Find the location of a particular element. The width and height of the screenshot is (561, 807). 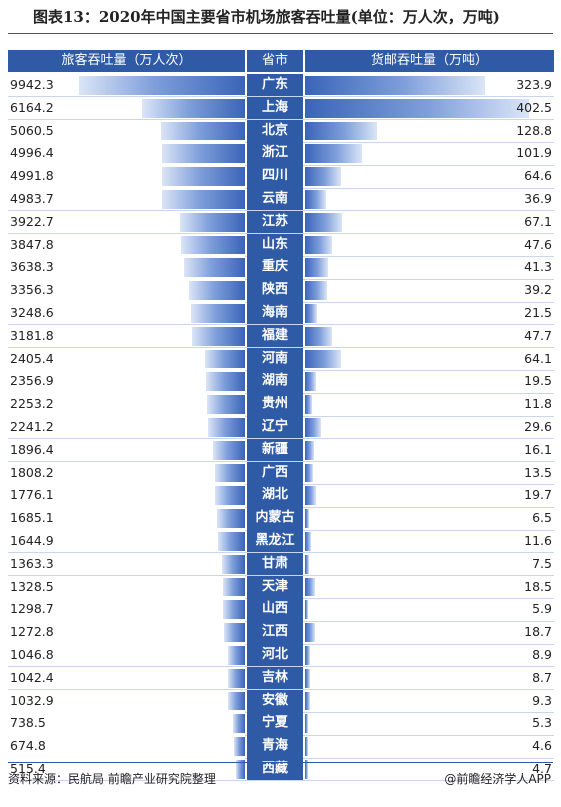

province-label: 宁夏 is located at coordinates (275, 724).